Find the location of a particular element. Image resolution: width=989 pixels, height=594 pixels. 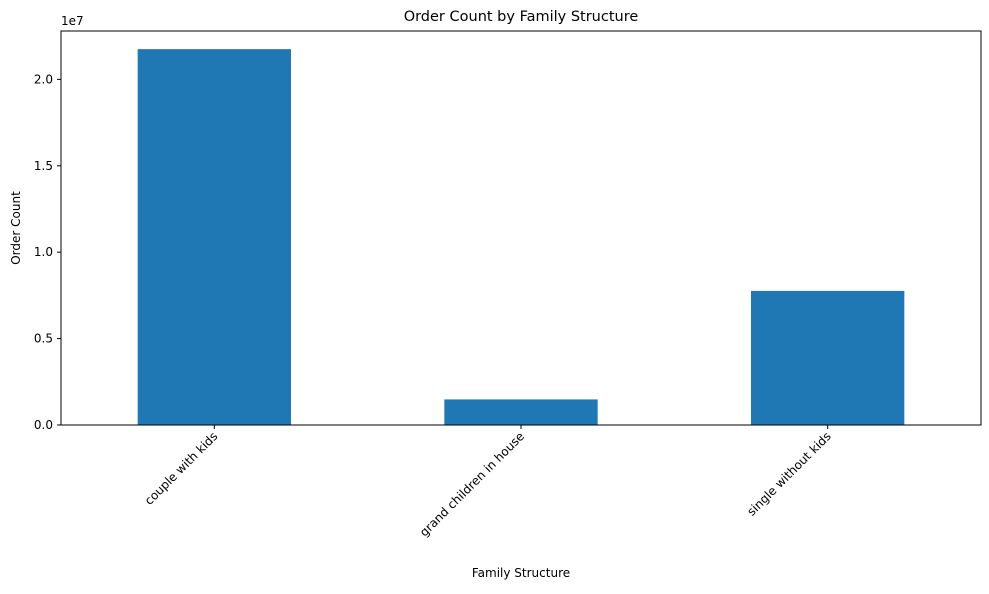

y-axis-label: Order Count is located at coordinates (16, 228).